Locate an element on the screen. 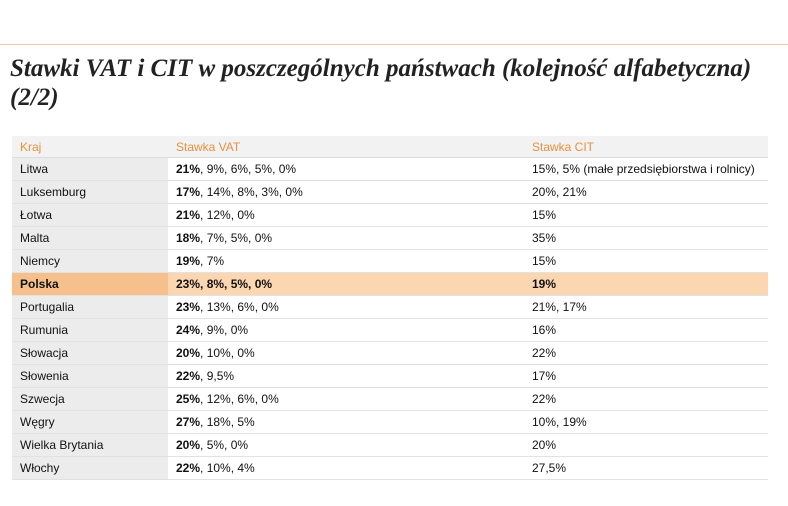 The width and height of the screenshot is (788, 506). vat-cell: 17%, 14%, 8%, 3%, 0% is located at coordinates (346, 192).